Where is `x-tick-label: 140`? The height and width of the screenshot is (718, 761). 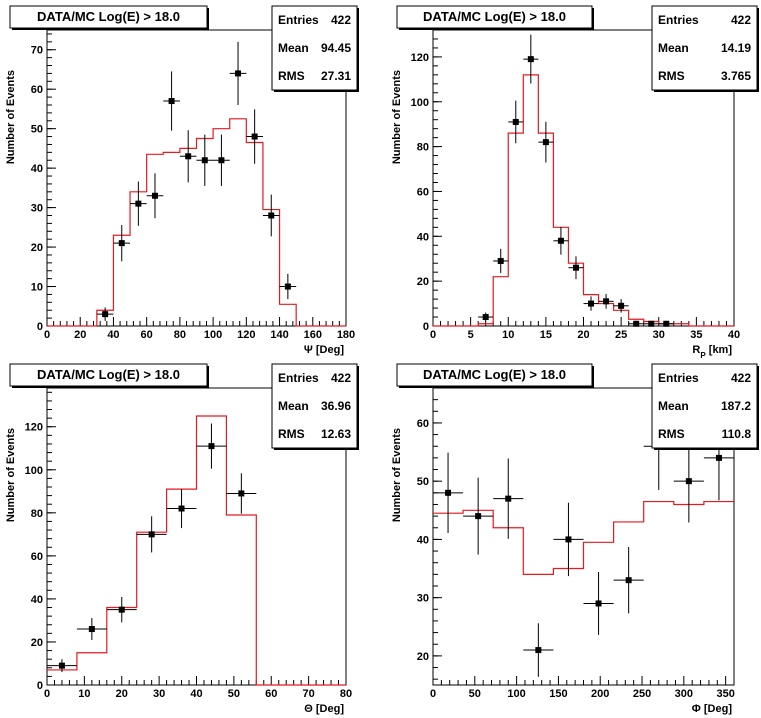
x-tick-label: 140 is located at coordinates (279, 335).